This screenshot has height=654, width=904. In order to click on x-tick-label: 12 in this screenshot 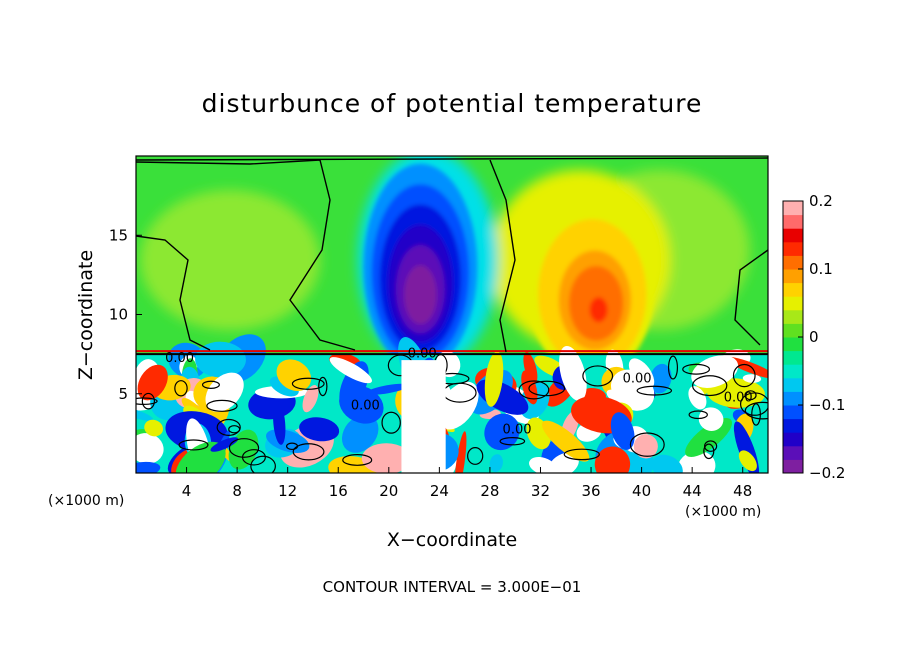, I will do `click(287, 491)`.